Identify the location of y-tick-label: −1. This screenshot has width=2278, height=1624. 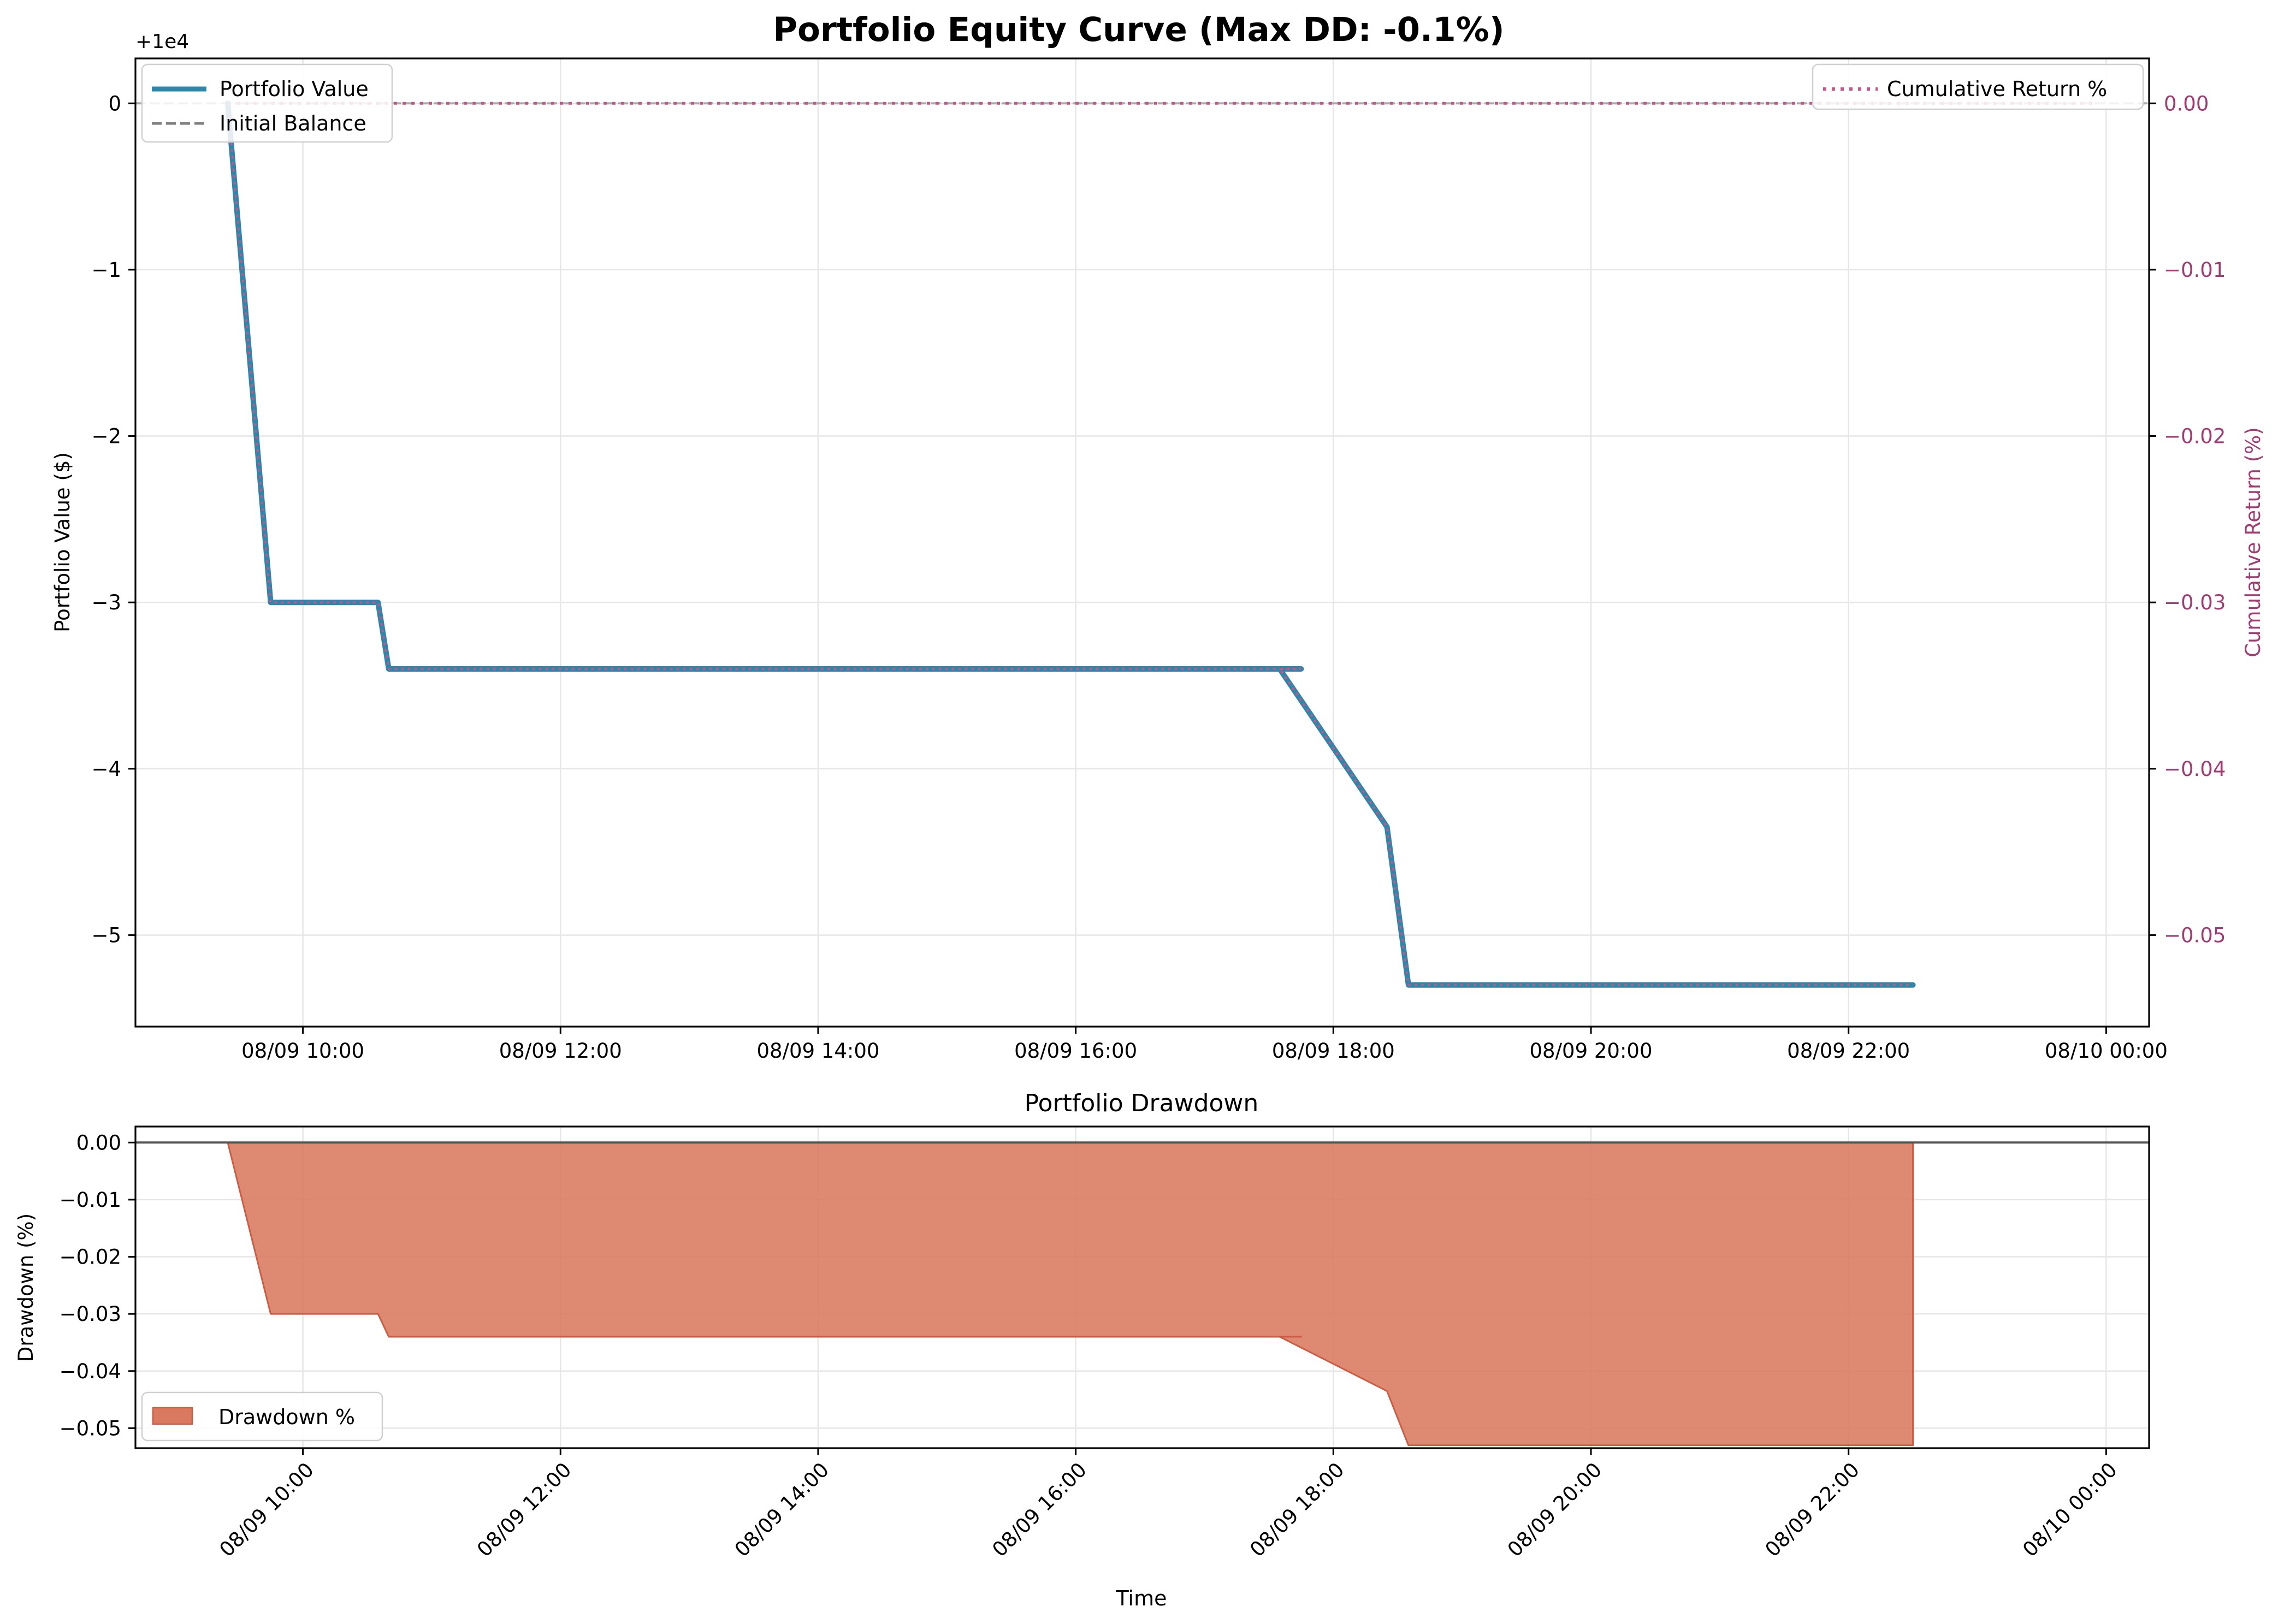
(106, 270).